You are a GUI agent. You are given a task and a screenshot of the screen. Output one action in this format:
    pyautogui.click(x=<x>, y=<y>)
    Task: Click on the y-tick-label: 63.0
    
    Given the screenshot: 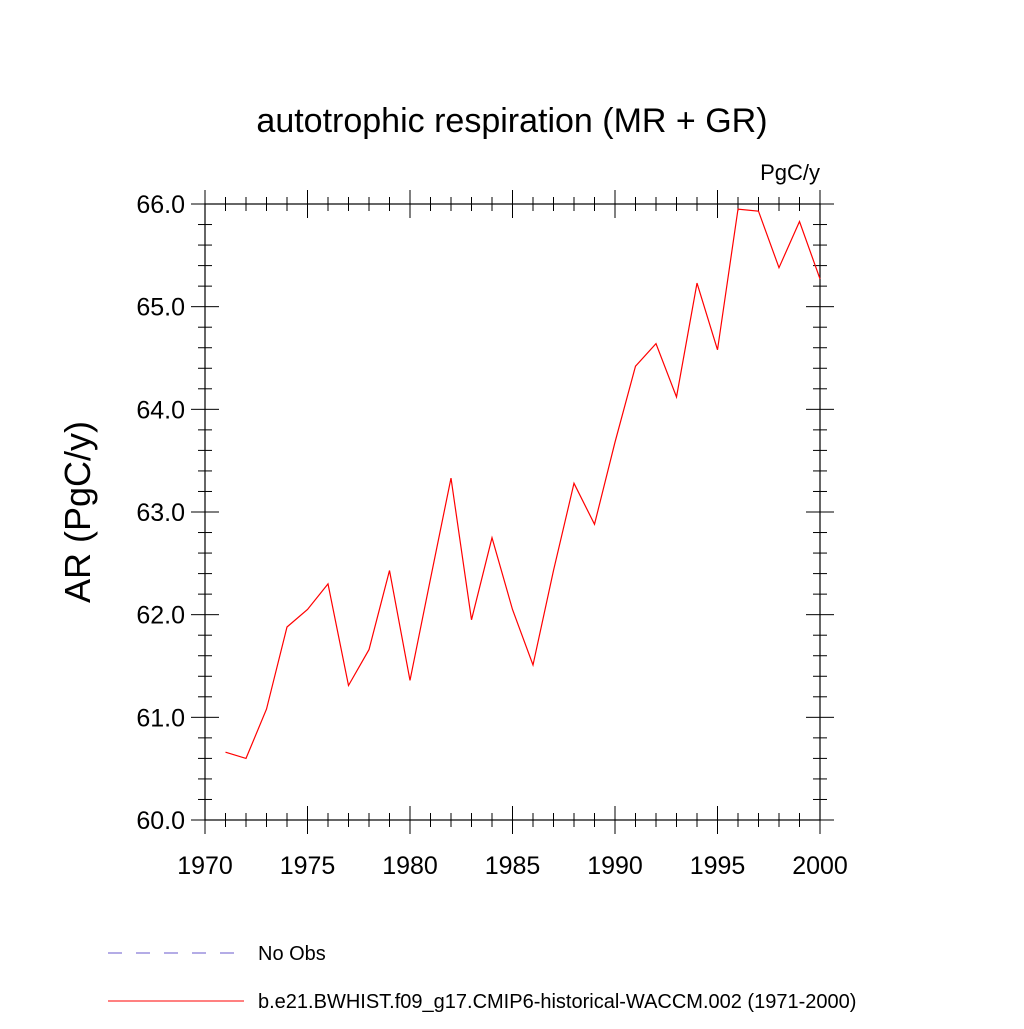 What is the action you would take?
    pyautogui.click(x=160, y=513)
    